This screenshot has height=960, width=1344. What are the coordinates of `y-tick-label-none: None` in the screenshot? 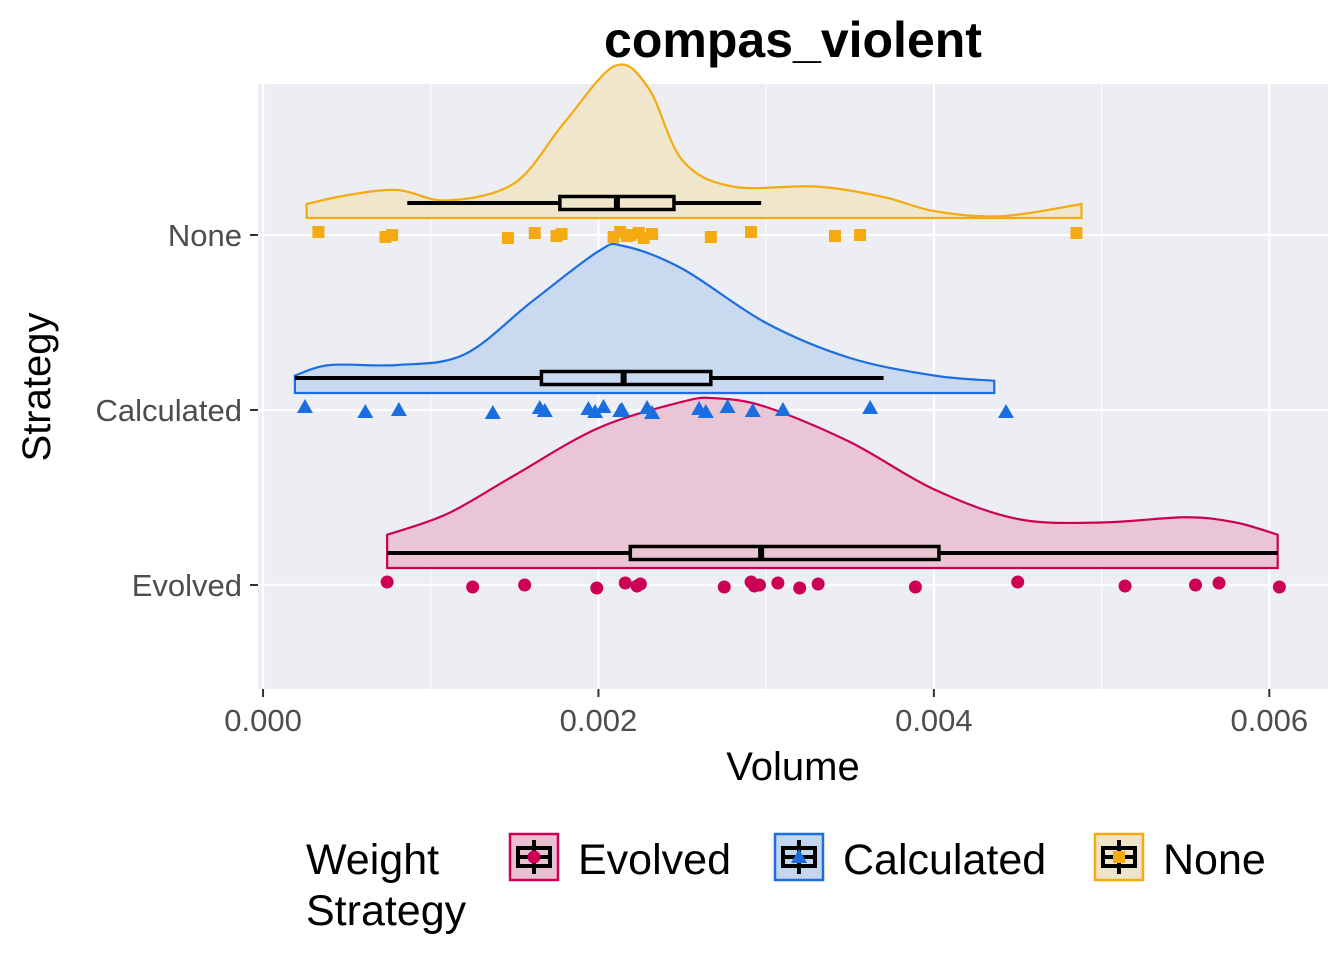 It's located at (205, 235).